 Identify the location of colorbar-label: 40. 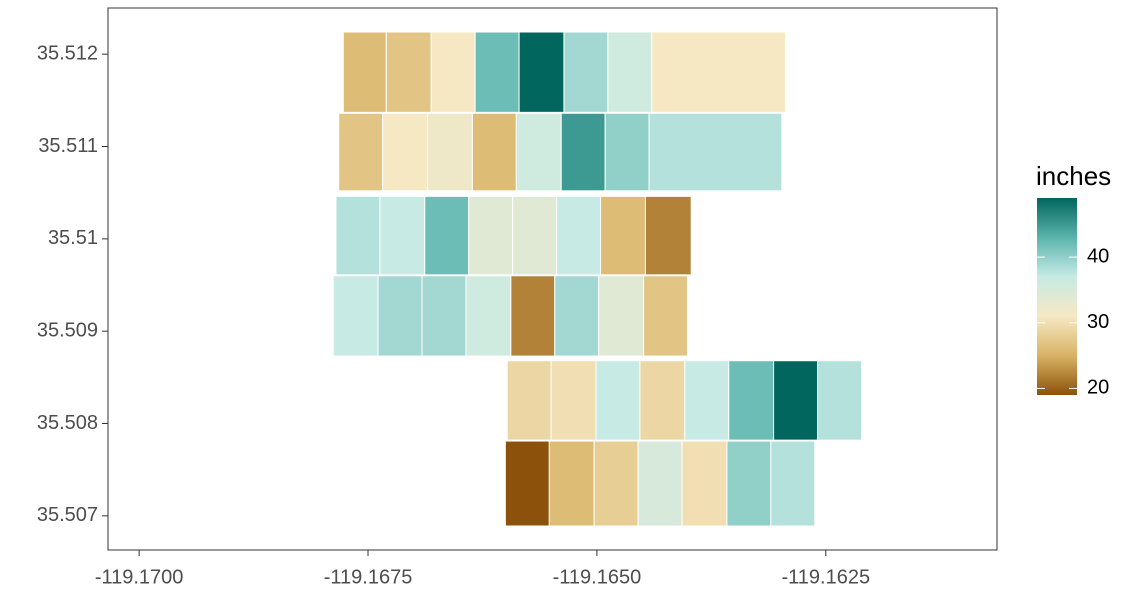
(1098, 256).